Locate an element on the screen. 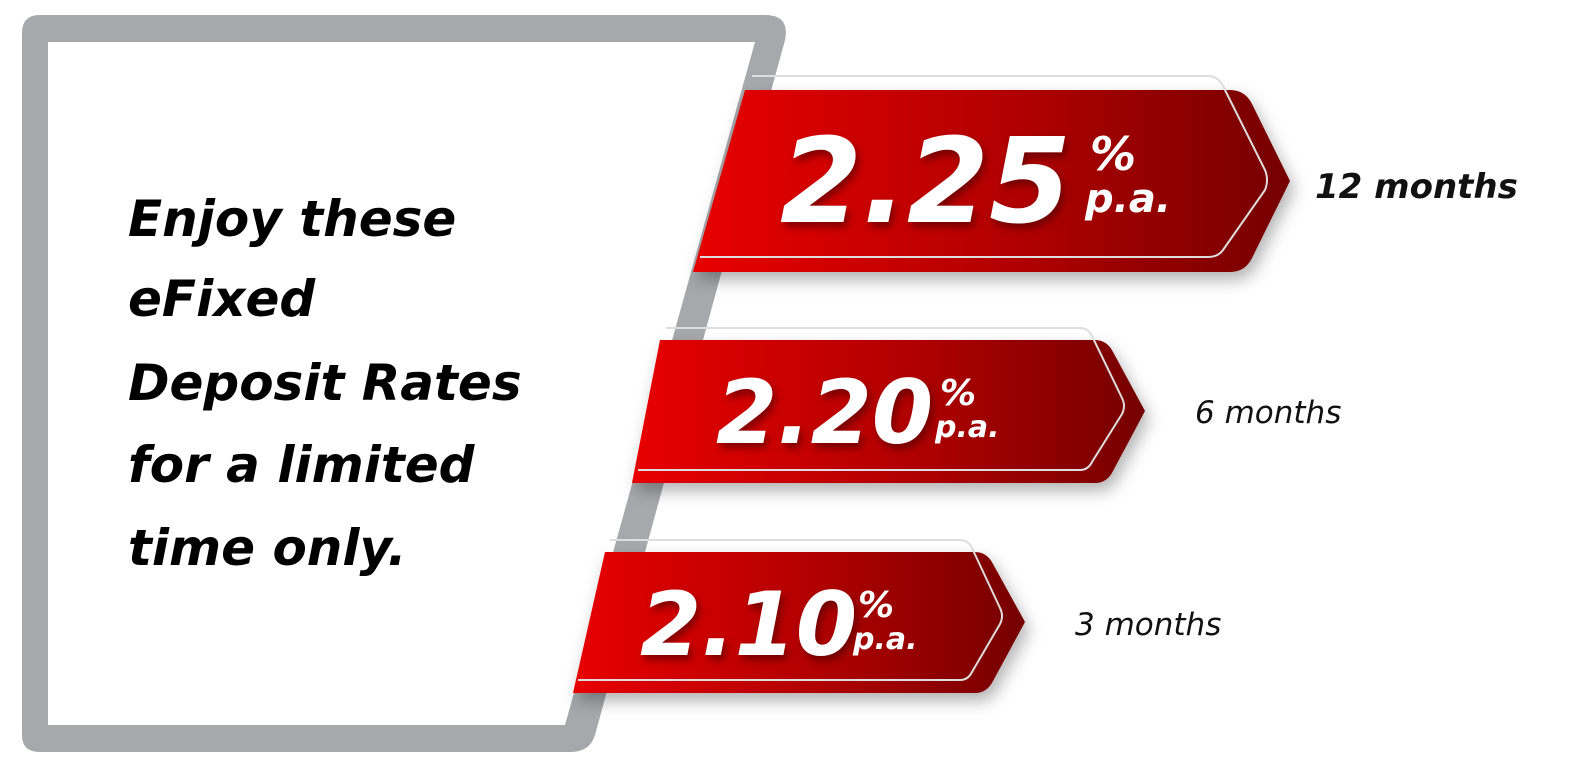 Image resolution: width=1573 pixels, height=779 pixels. headline-line: for a limited is located at coordinates (302, 465).